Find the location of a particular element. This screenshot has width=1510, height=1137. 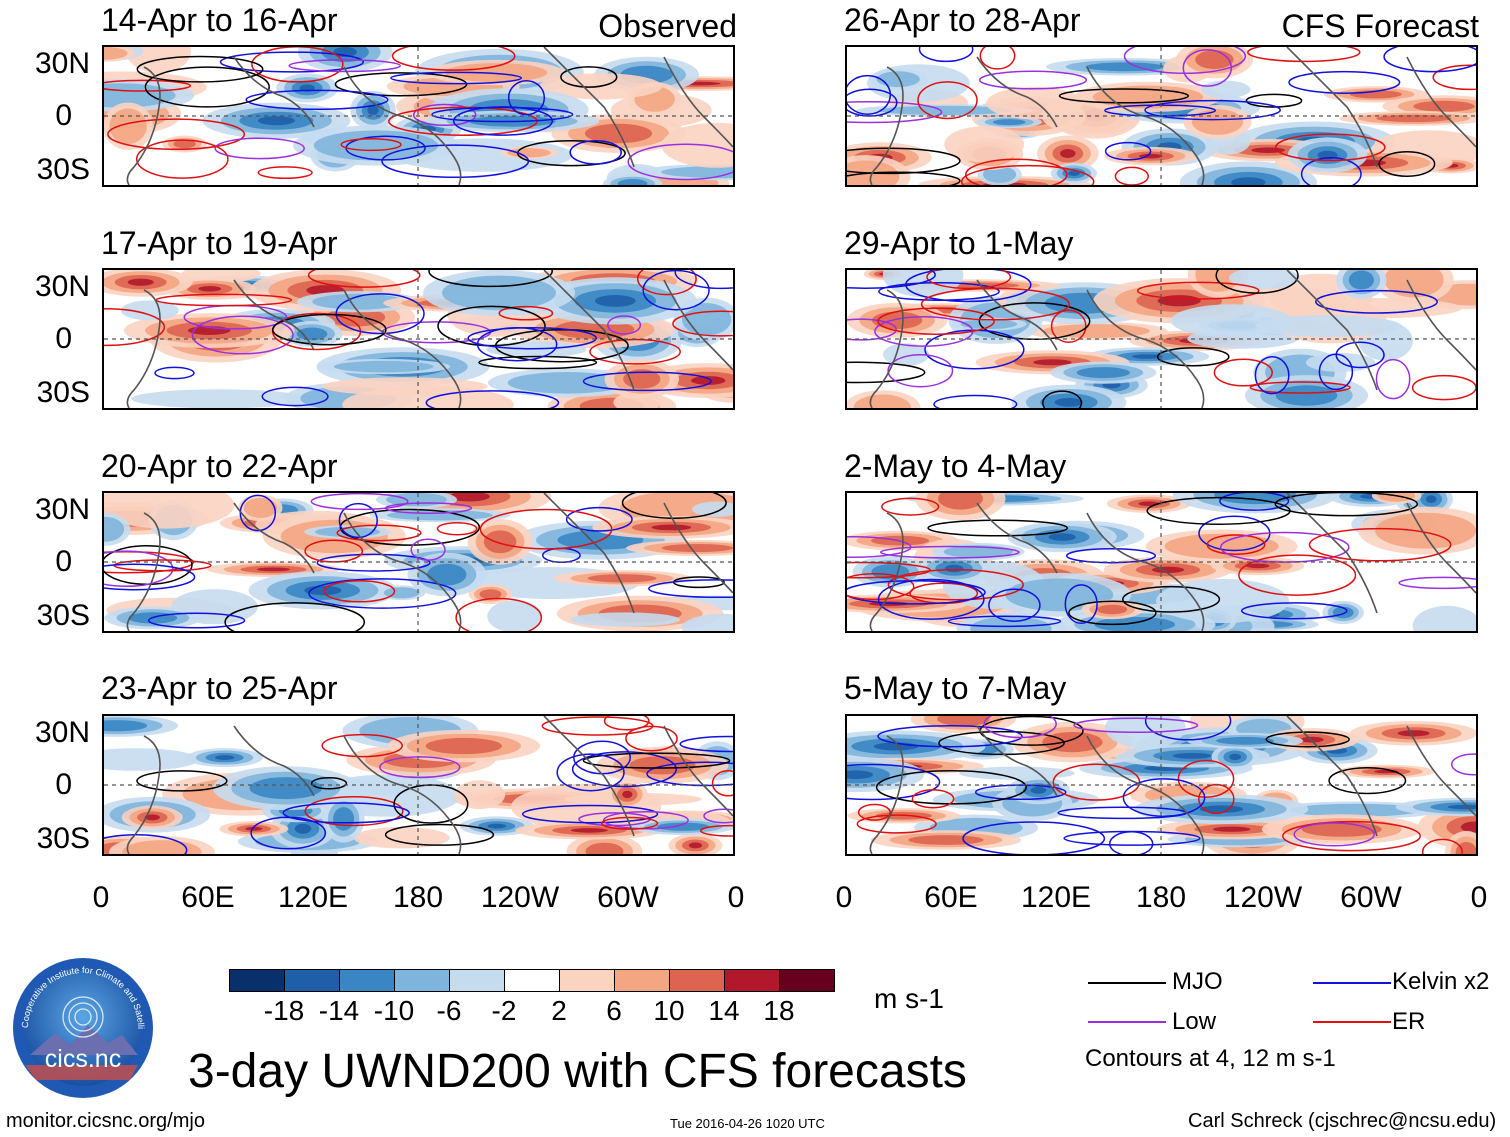

panel-title-2: 26-Apr to 28-Apr is located at coordinates (962, 20).